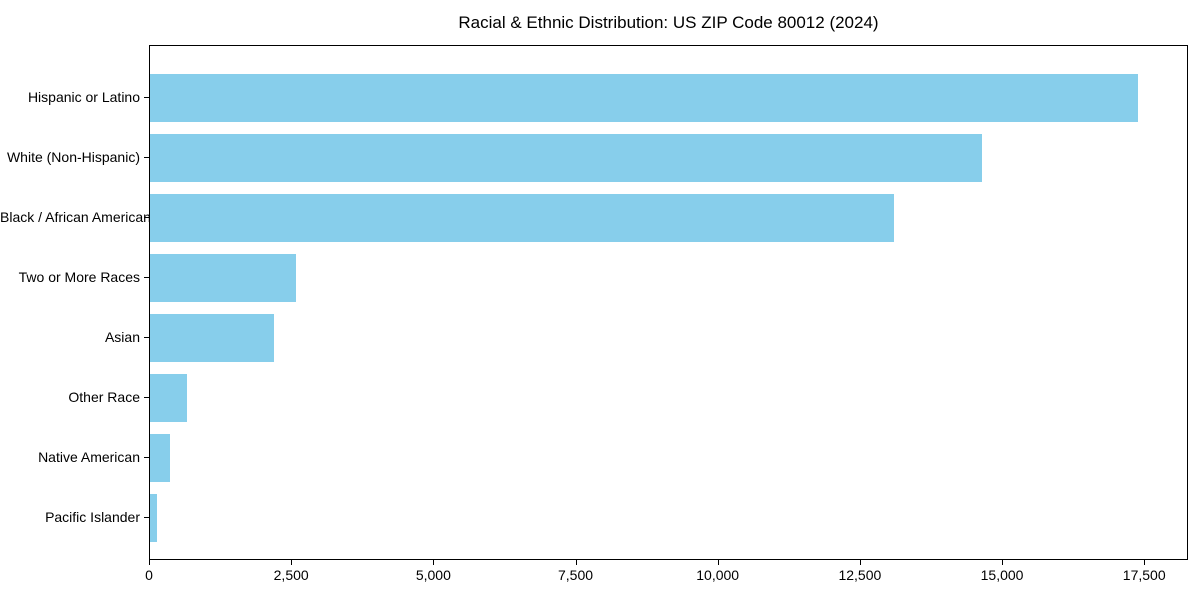 This screenshot has height=600, width=1200. What do you see at coordinates (122, 336) in the screenshot?
I see `y-tick-label-asian: Asian` at bounding box center [122, 336].